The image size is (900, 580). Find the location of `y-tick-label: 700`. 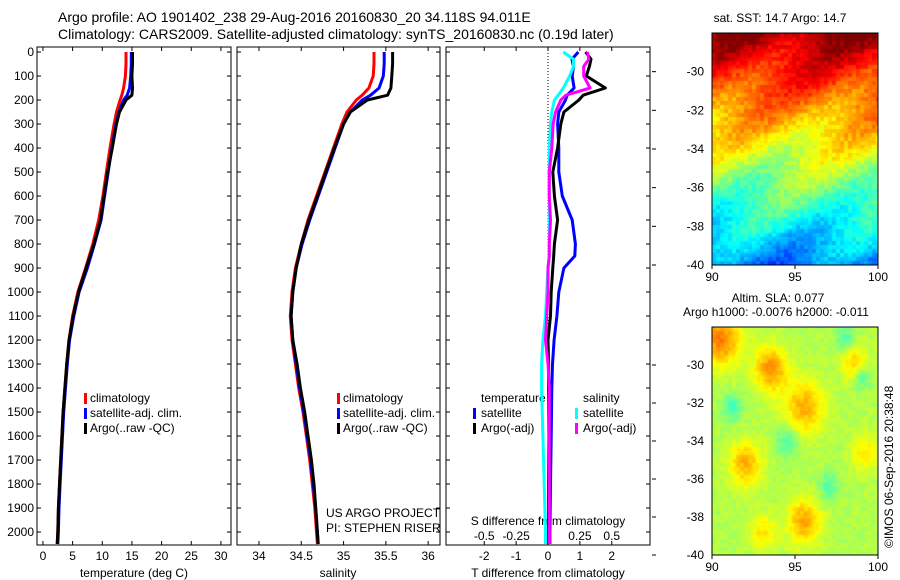

y-tick-label: 700 is located at coordinates (24, 220).